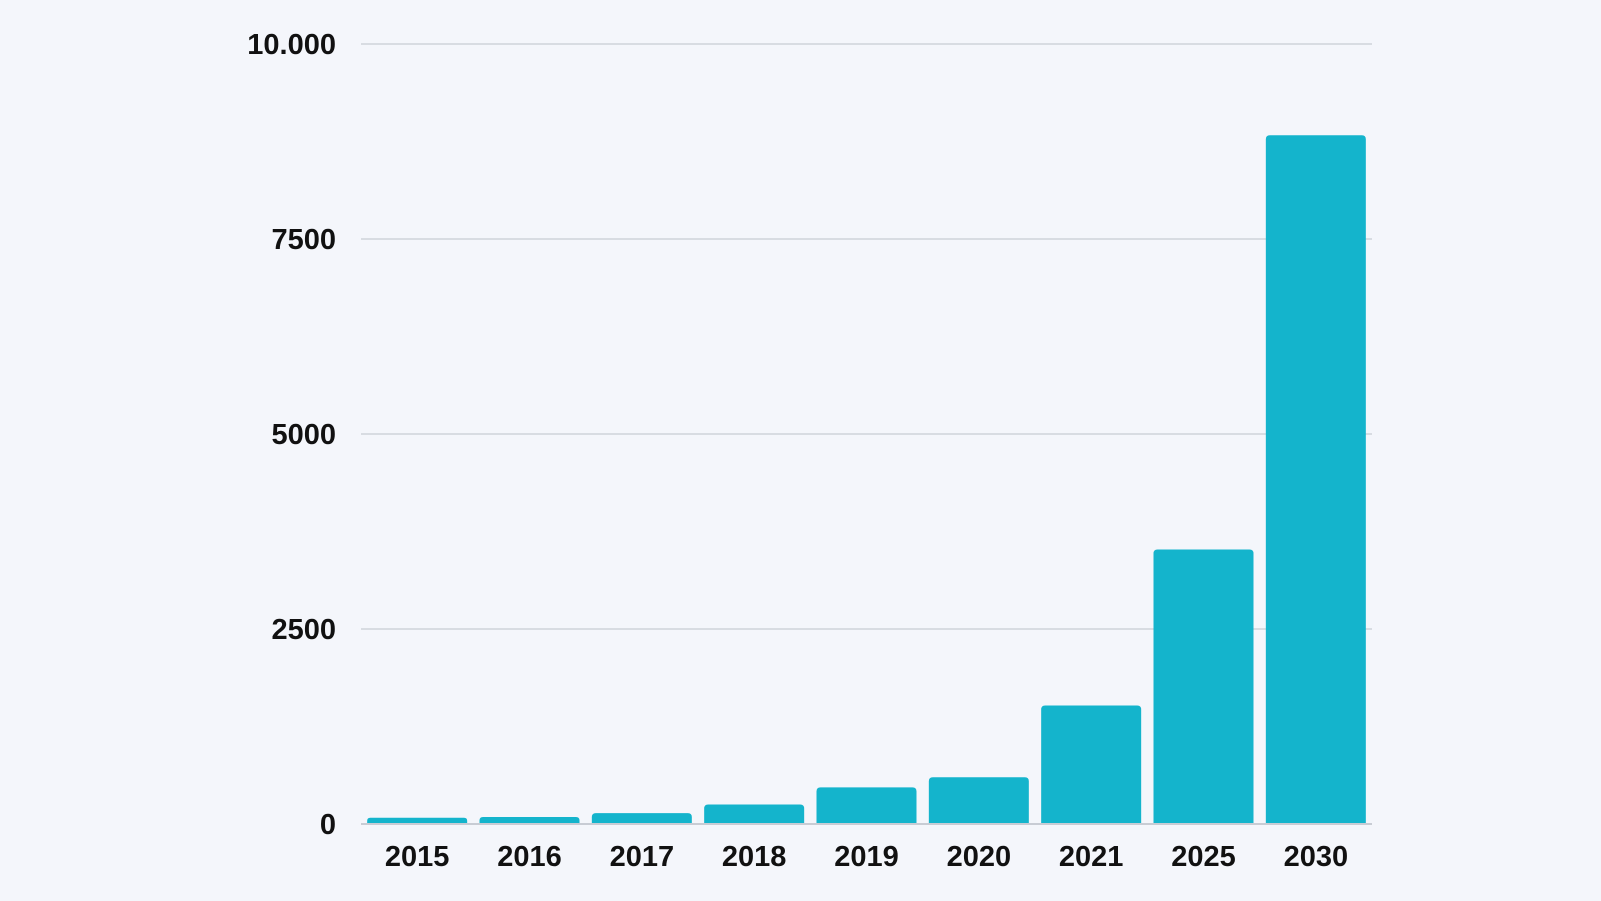  I want to click on bar-2018, so click(754, 814).